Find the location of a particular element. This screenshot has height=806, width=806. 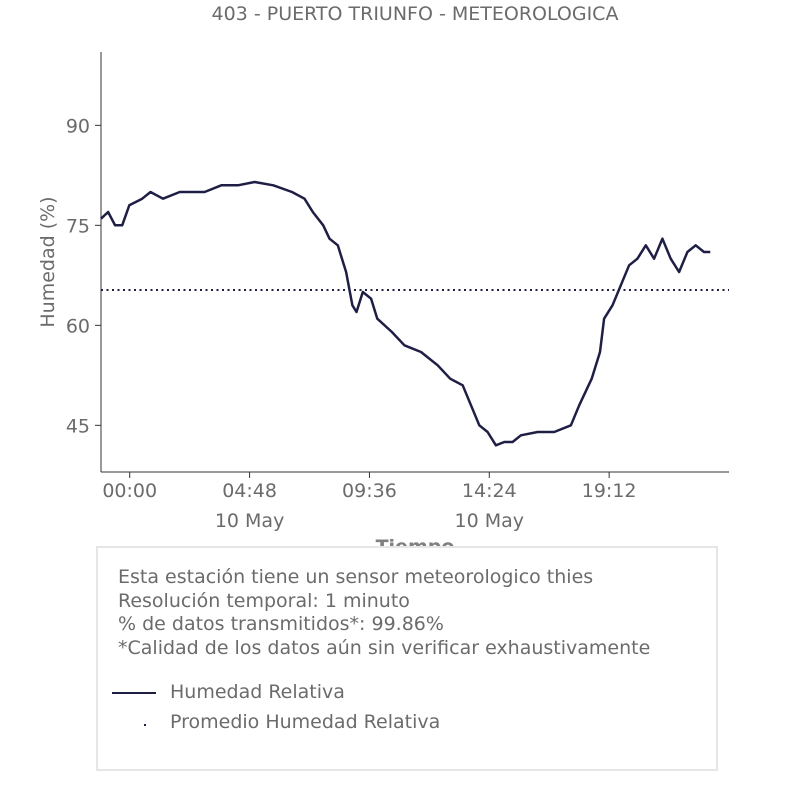

x-tick-label: 19:12 is located at coordinates (609, 491).